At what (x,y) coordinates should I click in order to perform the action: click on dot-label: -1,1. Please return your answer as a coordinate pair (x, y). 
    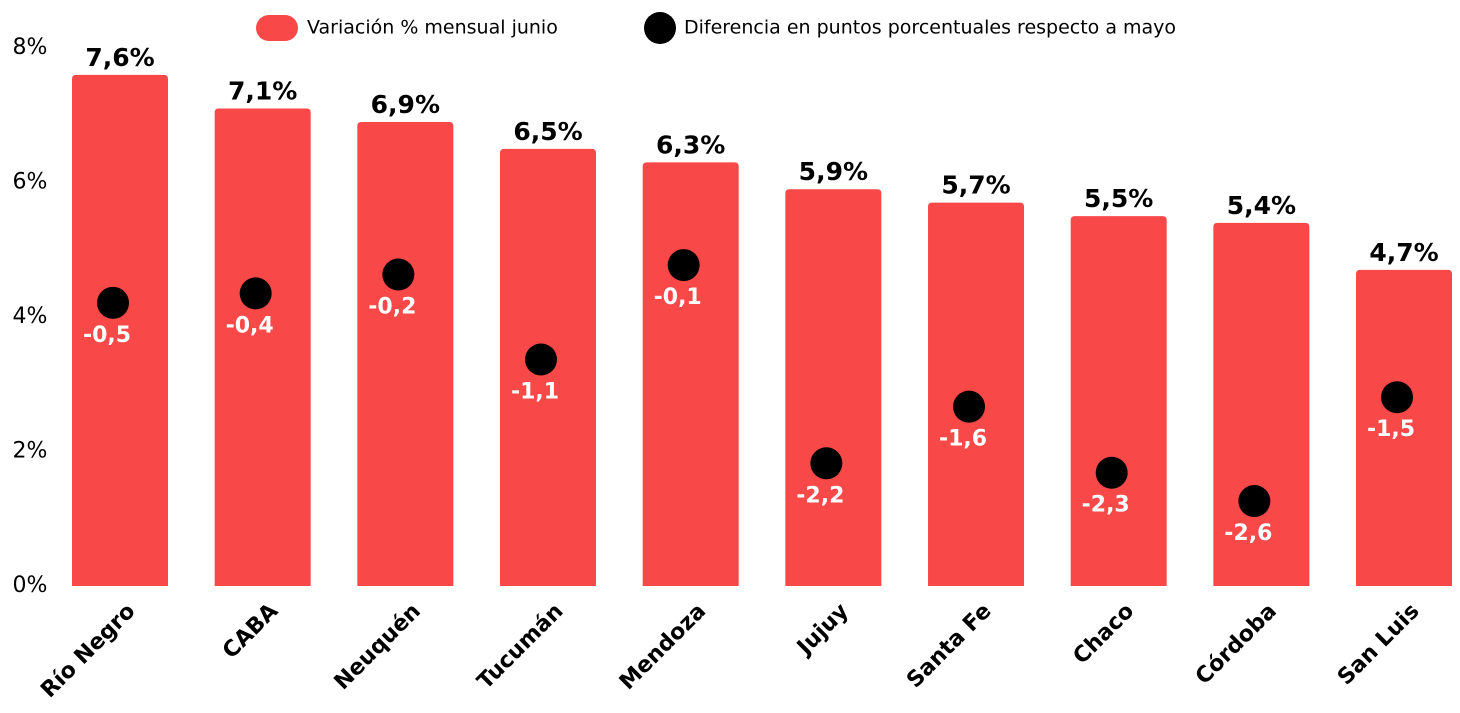
    Looking at the image, I should click on (535, 391).